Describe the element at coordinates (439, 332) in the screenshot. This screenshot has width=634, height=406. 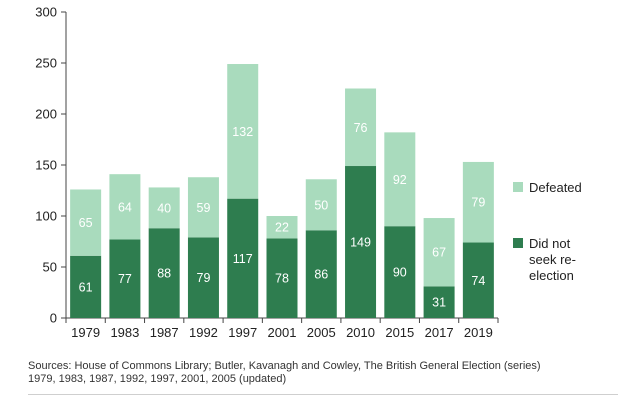
I see `x-tick-label: 2017` at that location.